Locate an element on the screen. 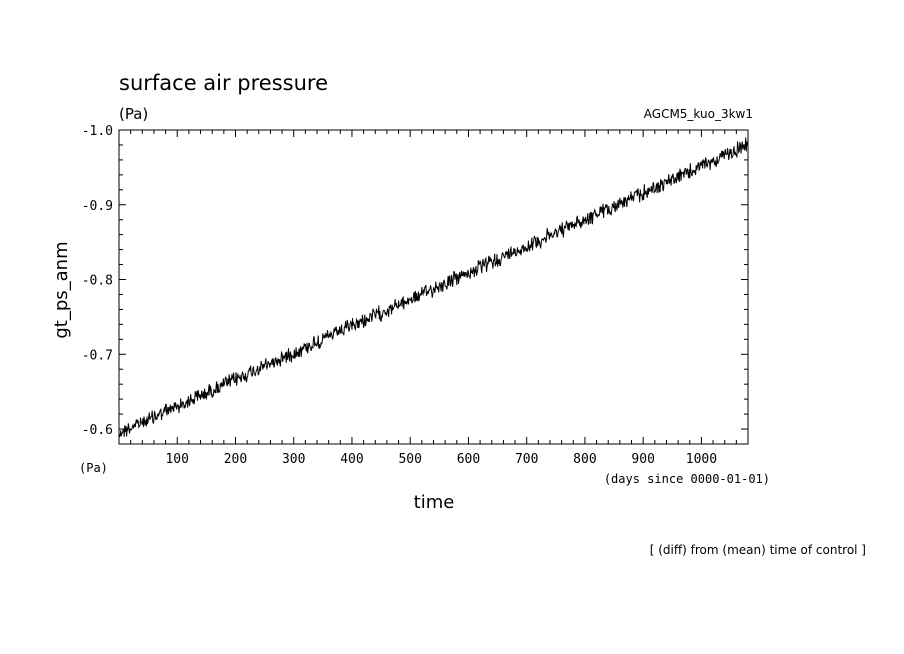 The height and width of the screenshot is (654, 904). footer-note: [ (diff) from (mean) time of control ] is located at coordinates (758, 550).